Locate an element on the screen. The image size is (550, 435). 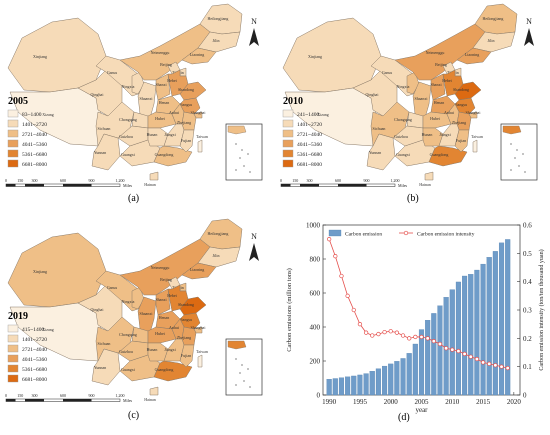
province-label: Jiangxi is located at coordinates (445, 134).